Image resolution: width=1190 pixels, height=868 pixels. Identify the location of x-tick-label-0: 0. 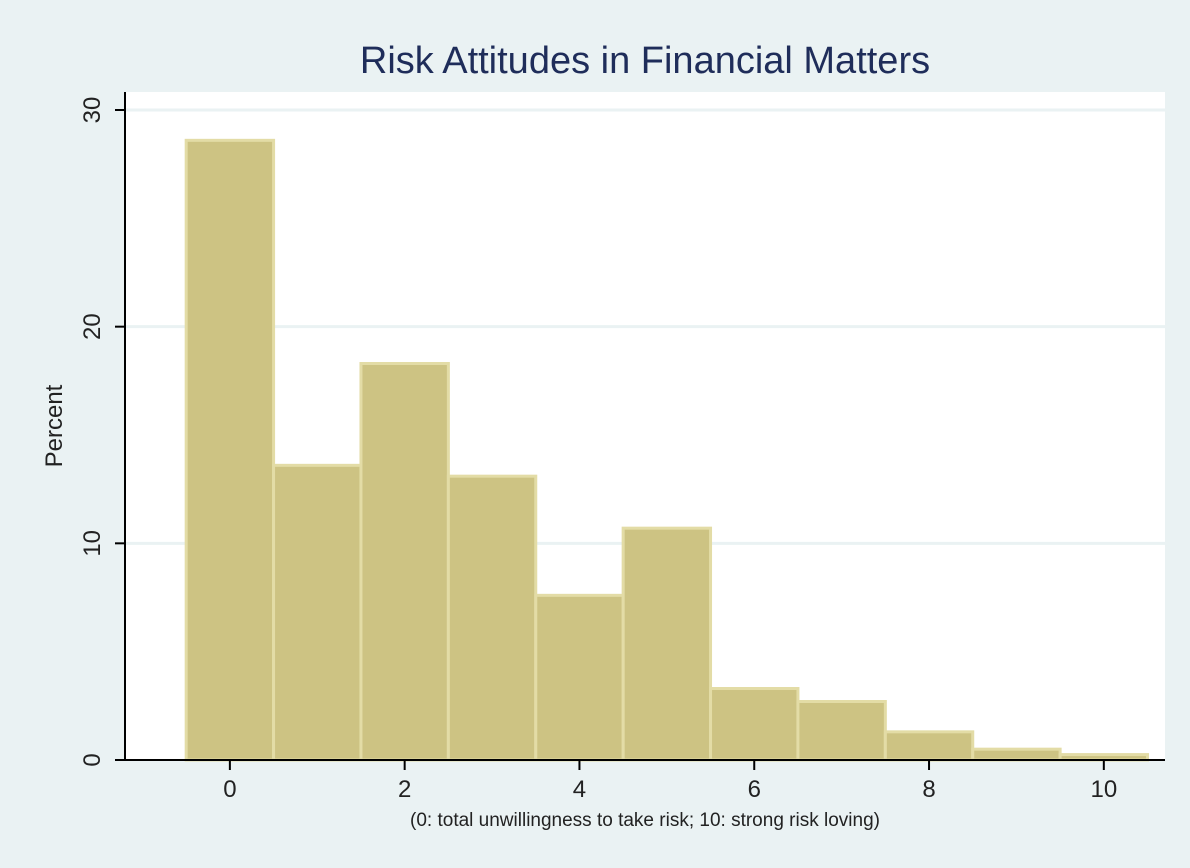
(229, 789).